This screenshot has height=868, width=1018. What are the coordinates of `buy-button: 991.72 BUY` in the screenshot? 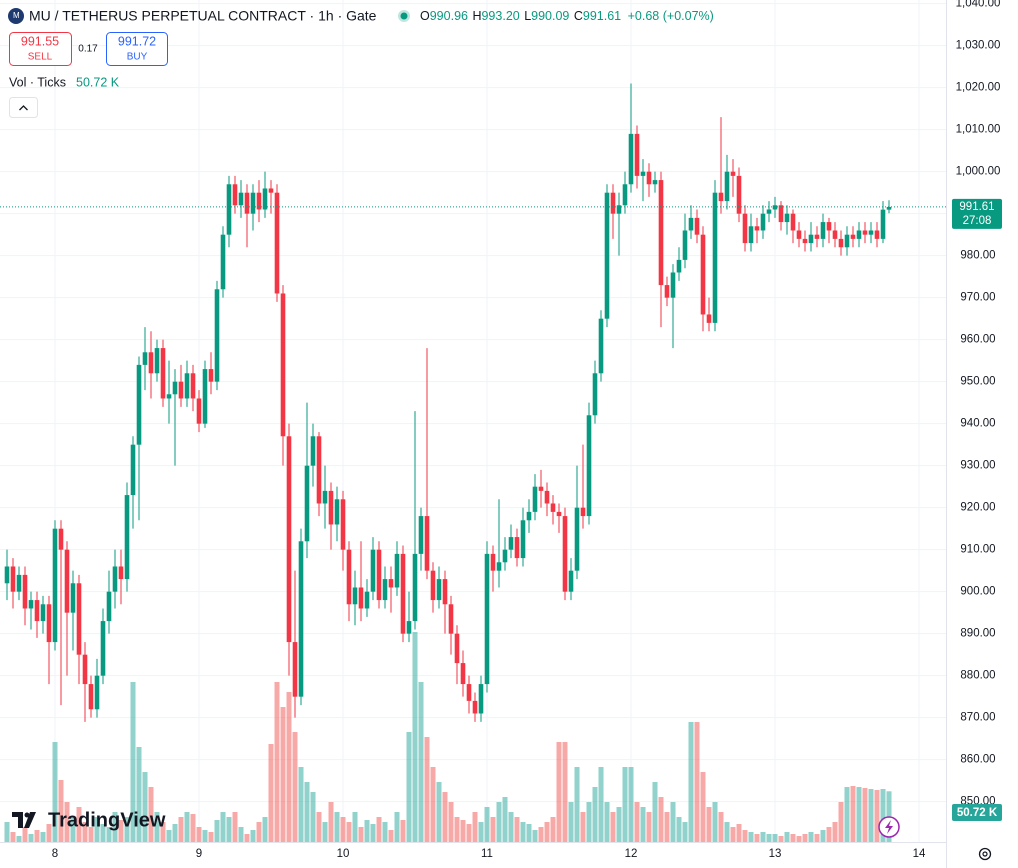 It's located at (137, 49).